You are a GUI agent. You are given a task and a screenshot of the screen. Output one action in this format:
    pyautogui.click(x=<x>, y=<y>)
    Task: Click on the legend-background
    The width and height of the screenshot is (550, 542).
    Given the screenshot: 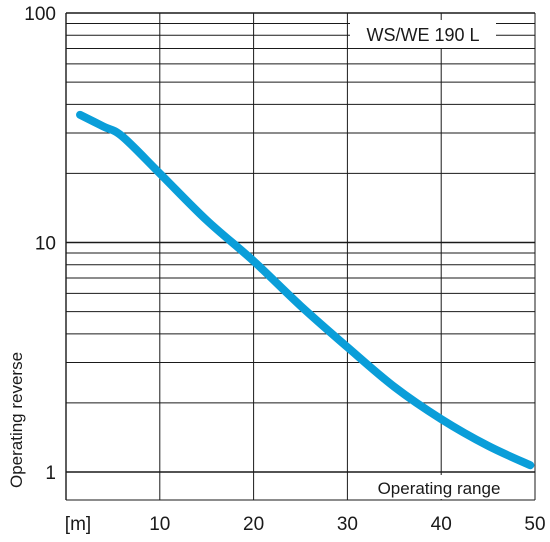 What is the action you would take?
    pyautogui.click(x=423, y=34)
    